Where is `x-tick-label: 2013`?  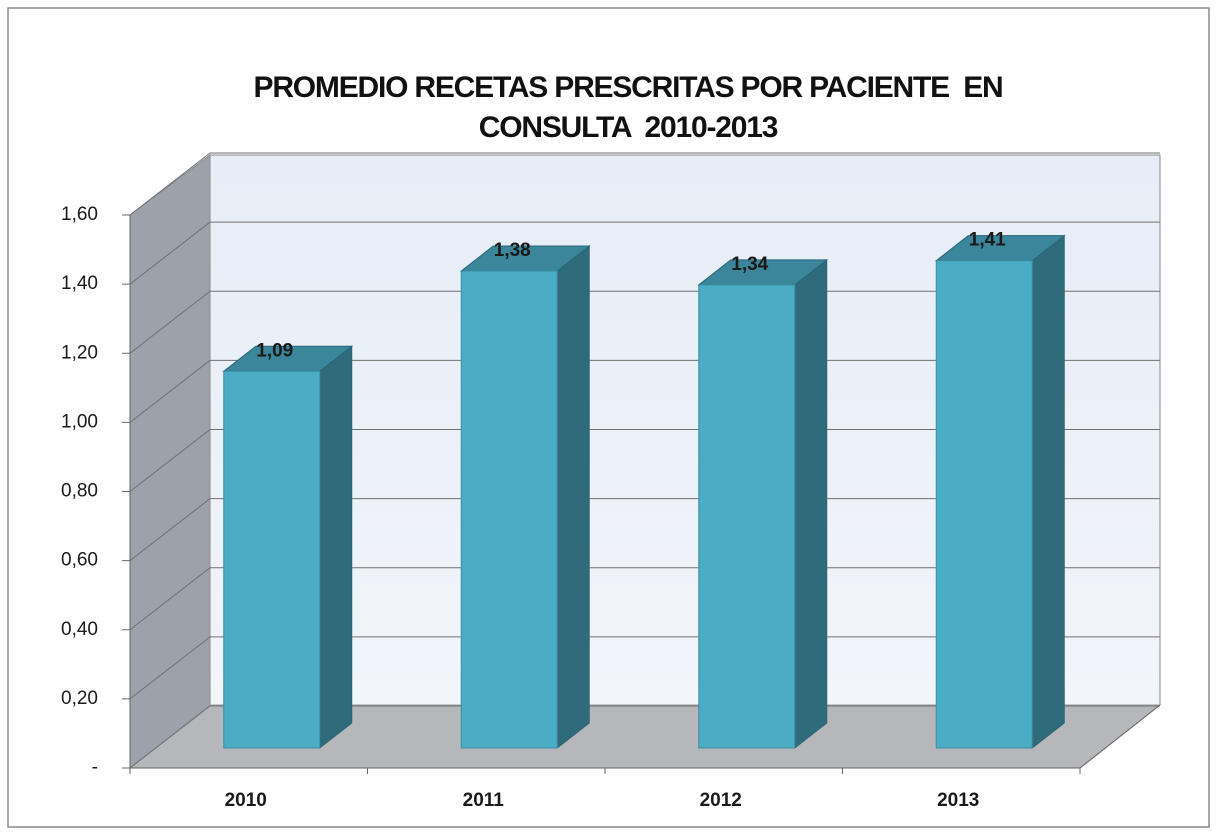 x-tick-label: 2013 is located at coordinates (958, 800).